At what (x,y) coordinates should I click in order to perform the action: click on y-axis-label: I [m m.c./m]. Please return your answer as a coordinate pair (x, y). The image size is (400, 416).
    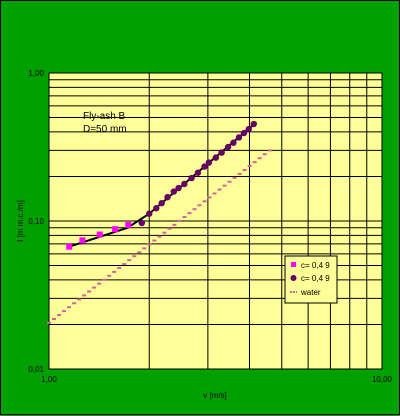
    Looking at the image, I should click on (20, 221).